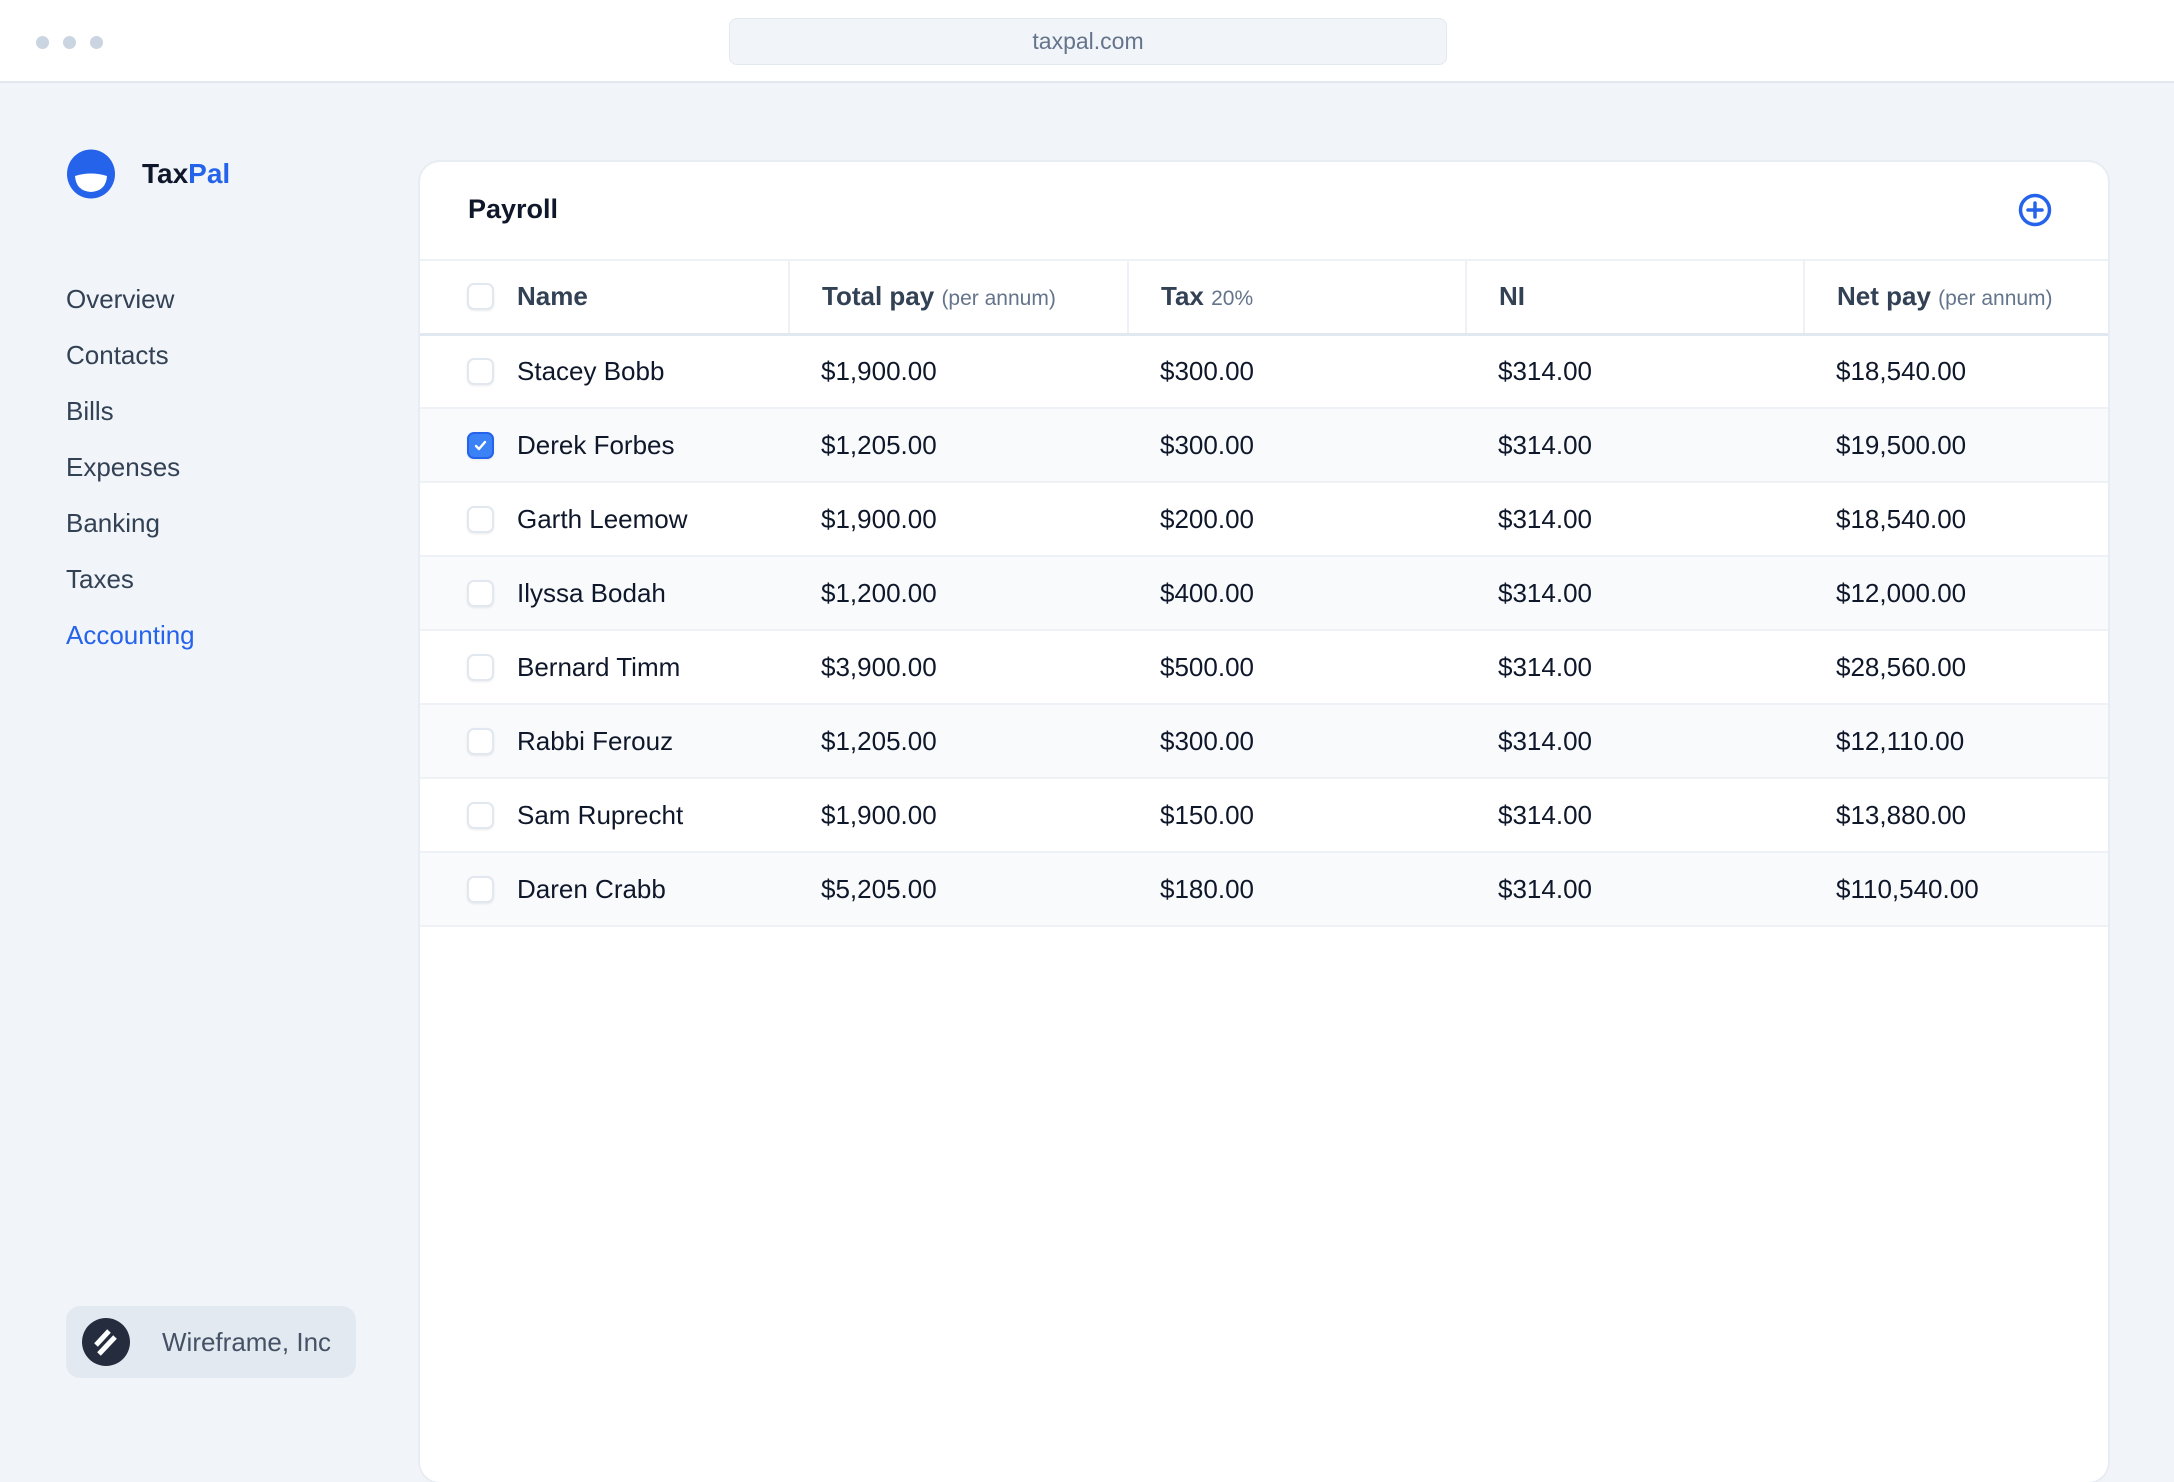  Describe the element at coordinates (186, 173) in the screenshot. I see `brand-name: TaxPal` at that location.